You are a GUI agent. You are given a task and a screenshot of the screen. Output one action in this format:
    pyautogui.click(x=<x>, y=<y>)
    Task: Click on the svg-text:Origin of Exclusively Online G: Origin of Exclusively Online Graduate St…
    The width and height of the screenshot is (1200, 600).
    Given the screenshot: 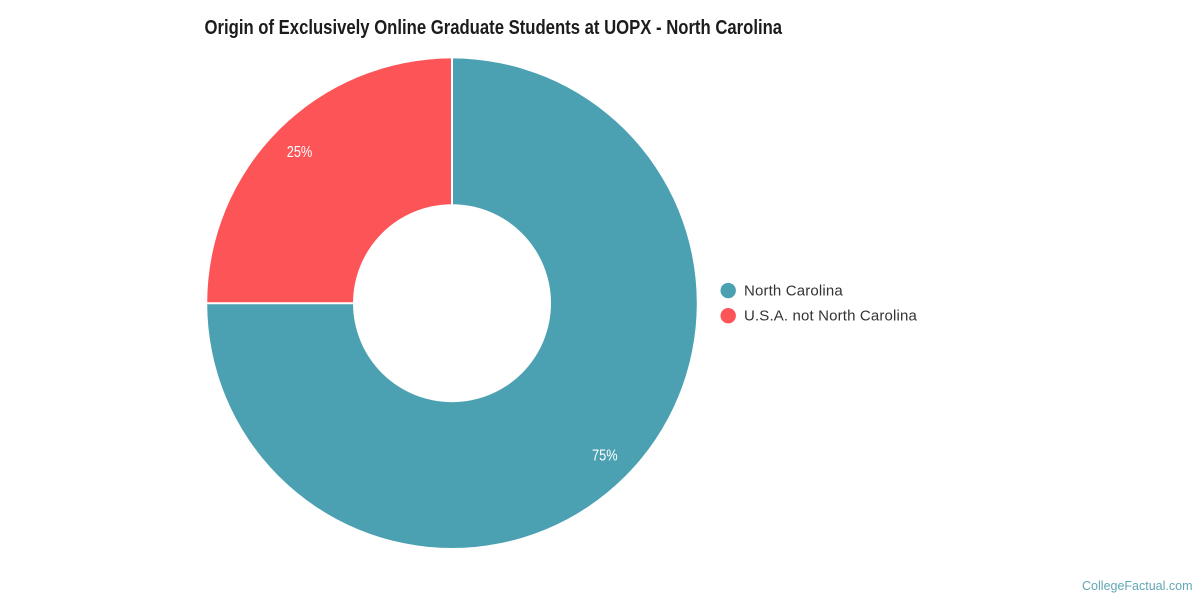 What is the action you would take?
    pyautogui.click(x=494, y=27)
    